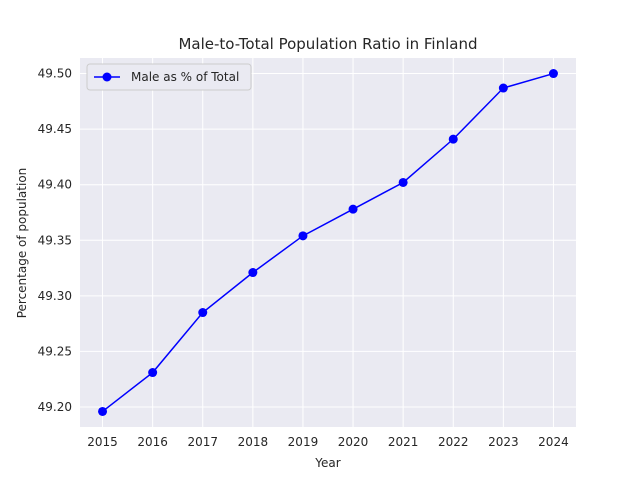 The height and width of the screenshot is (480, 640). Describe the element at coordinates (55, 129) in the screenshot. I see `y-tick-label: 49.45` at that location.